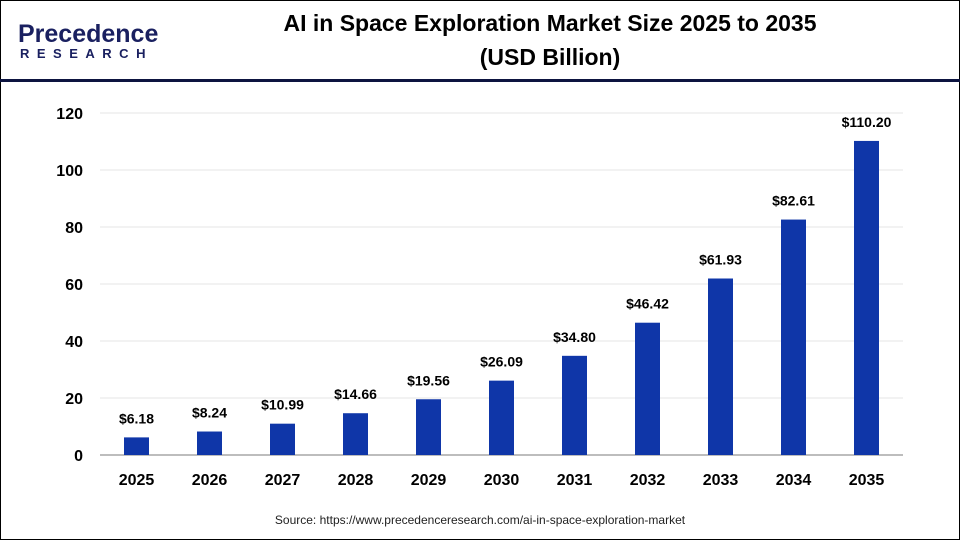 The image size is (960, 540). Describe the element at coordinates (794, 480) in the screenshot. I see `x-tick-label: 2034` at that location.